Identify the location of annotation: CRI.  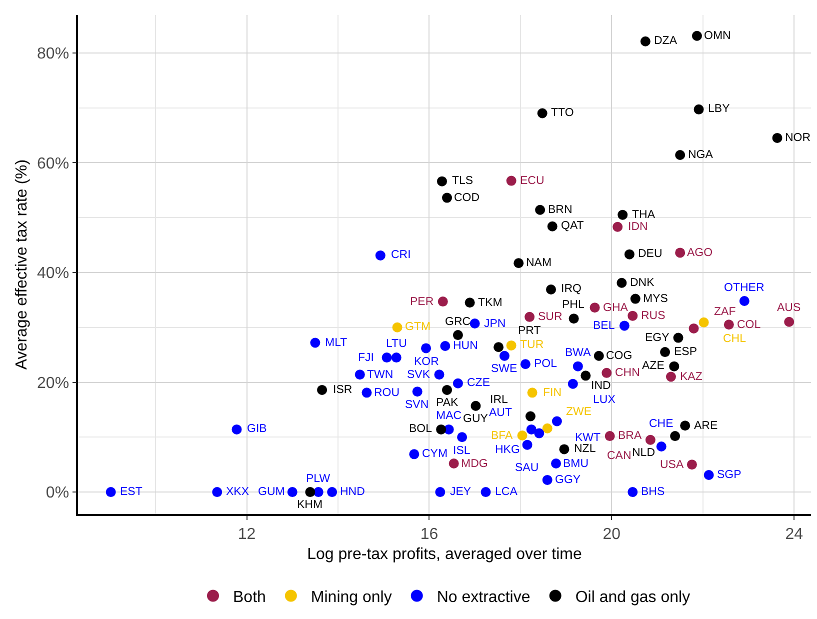
(401, 255).